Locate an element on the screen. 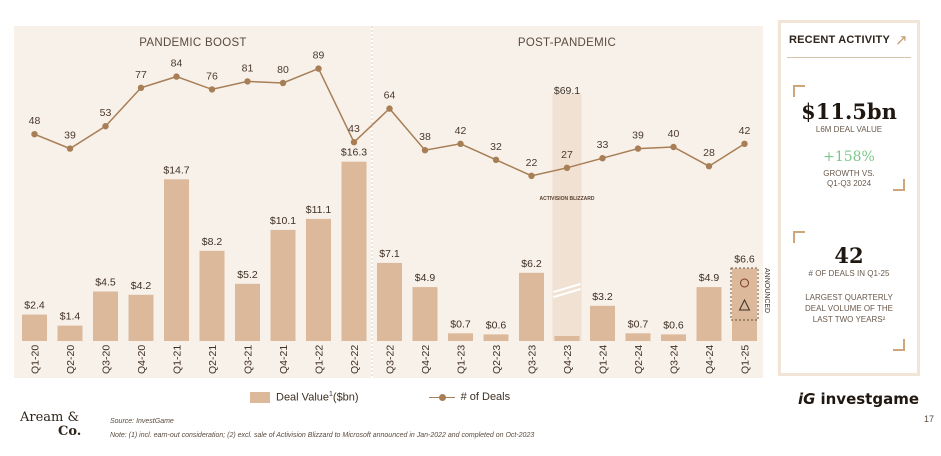 The image size is (941, 456). deal-count-Q3-20: 53 is located at coordinates (106, 113).